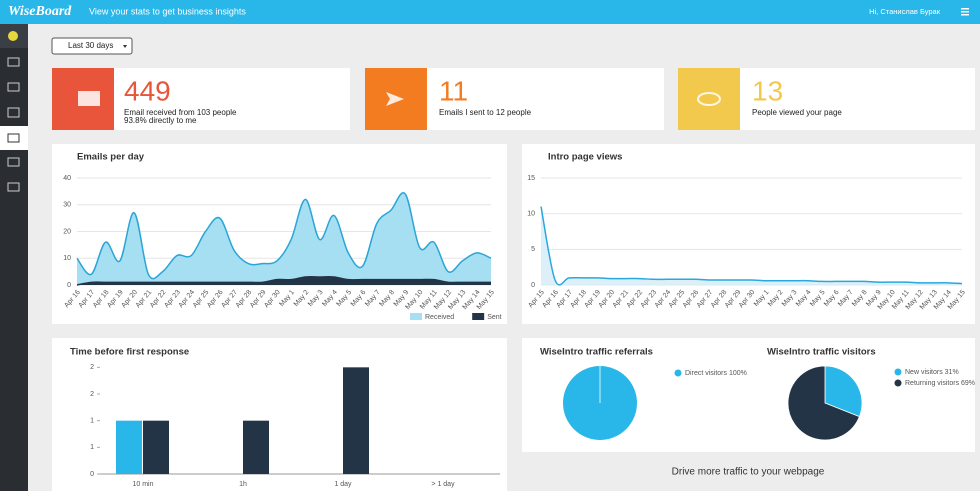 Image resolution: width=980 pixels, height=491 pixels. I want to click on sidebar, so click(14, 257).